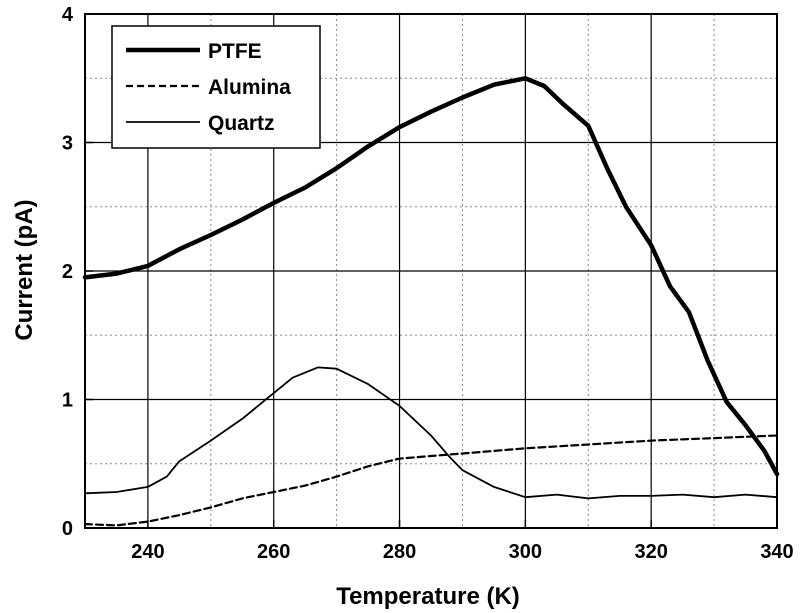  Describe the element at coordinates (68, 15) in the screenshot. I see `y-tick-label: 4` at that location.